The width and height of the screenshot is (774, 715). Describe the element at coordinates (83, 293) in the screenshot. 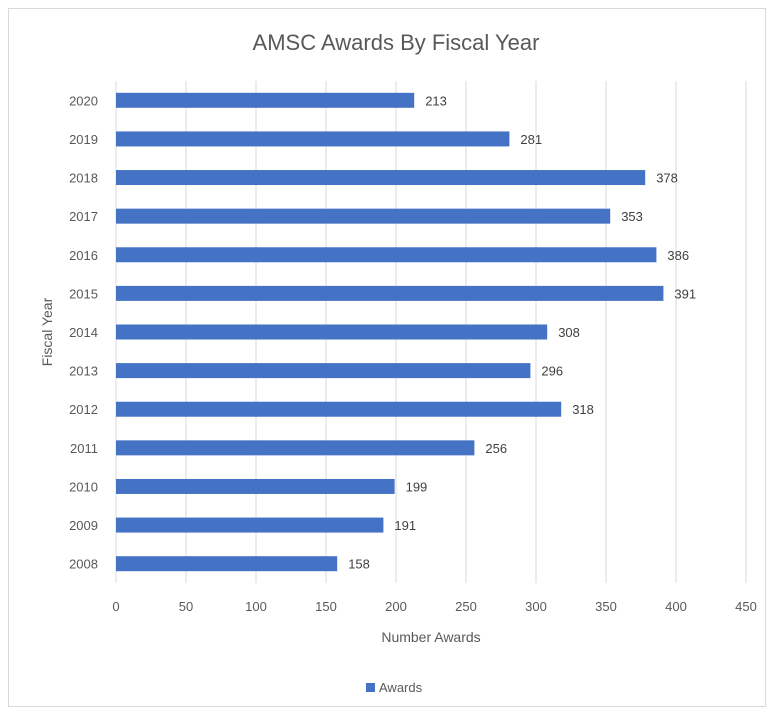

I see `y-tick-label-2015: 2015` at that location.